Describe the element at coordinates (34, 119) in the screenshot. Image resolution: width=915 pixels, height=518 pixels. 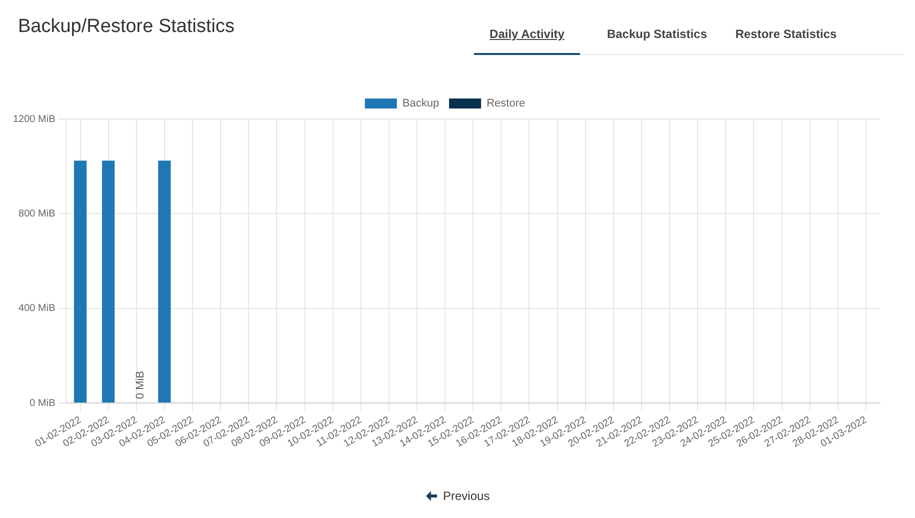
I see `y-tick-label: 1200 MiB` at that location.